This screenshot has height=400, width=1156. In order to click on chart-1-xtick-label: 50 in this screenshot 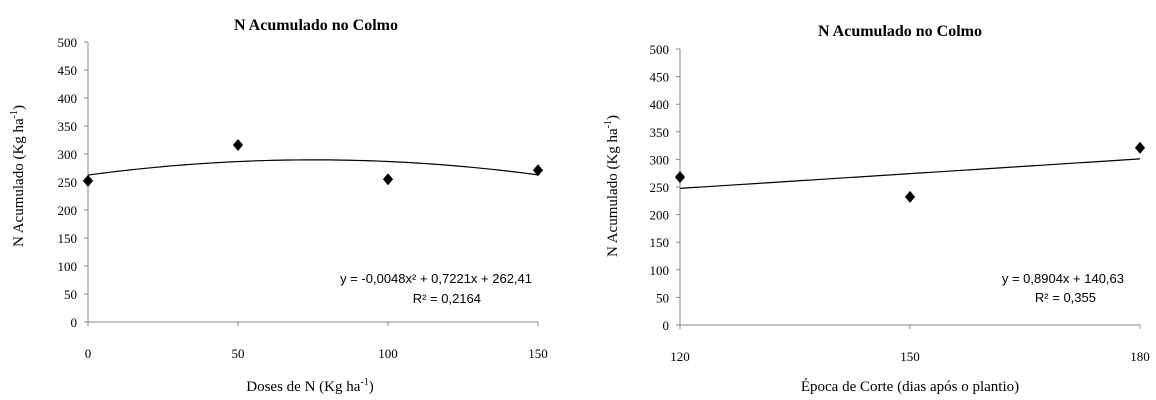, I will do `click(238, 353)`.